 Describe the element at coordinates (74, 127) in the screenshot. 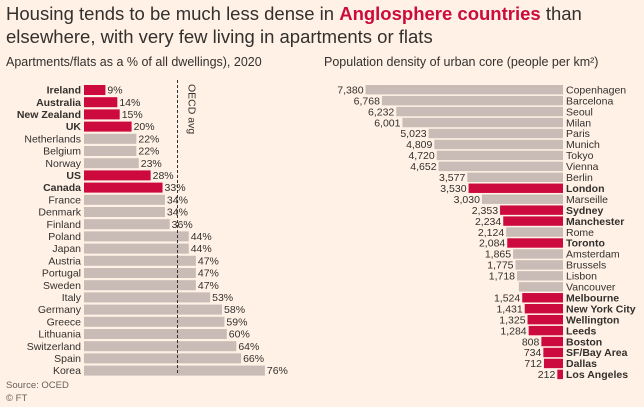

I see `category-label-uk: UK` at that location.